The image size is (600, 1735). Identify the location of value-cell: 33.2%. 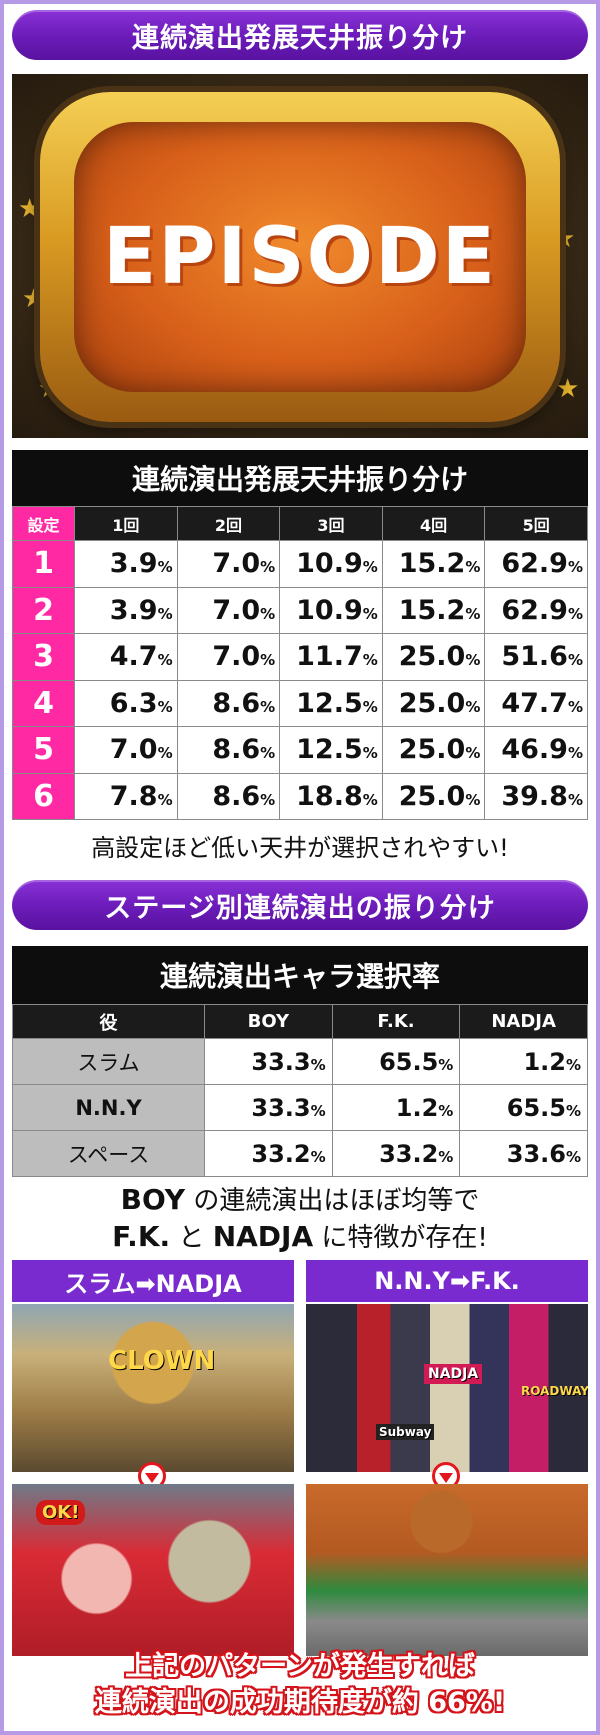
(396, 1153).